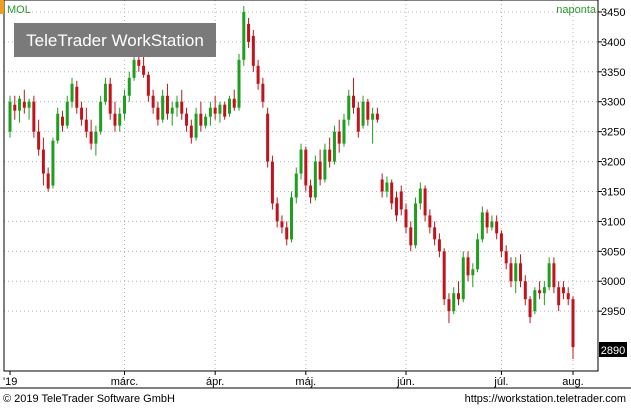  Describe the element at coordinates (89, 399) in the screenshot. I see `footer-copyright: © 2019 TeleTrader Software GmbH` at that location.